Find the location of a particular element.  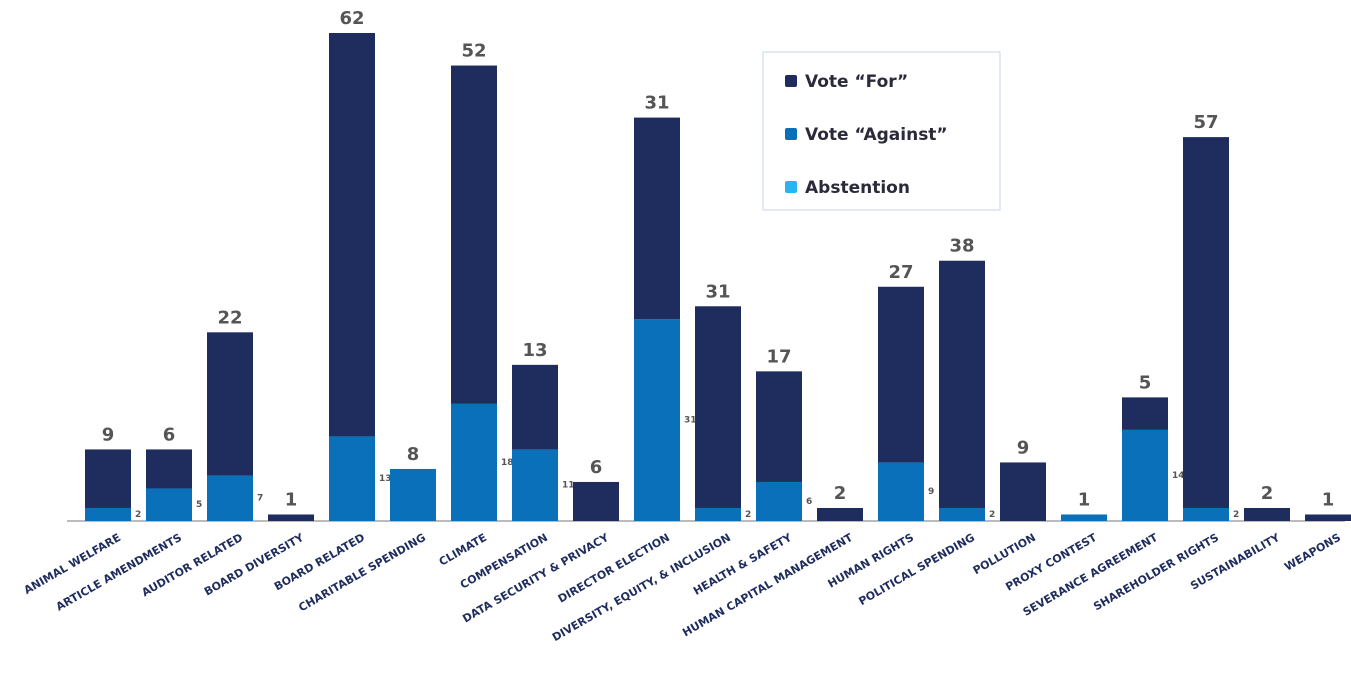

total-label: 52 is located at coordinates (473, 51).